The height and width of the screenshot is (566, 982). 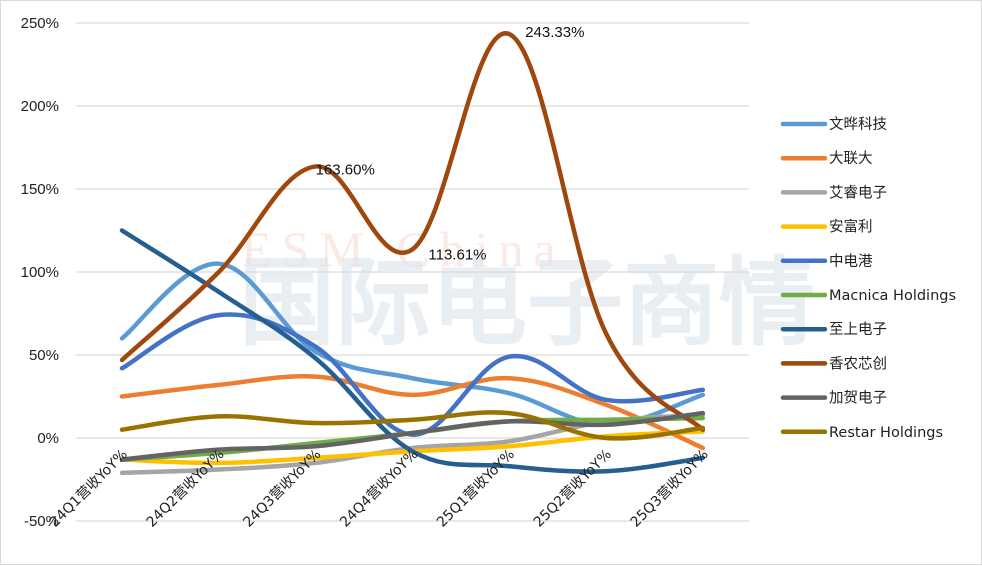 I want to click on data-labels: 163.60% 113.61% 243.33%, so click(x=450, y=143).